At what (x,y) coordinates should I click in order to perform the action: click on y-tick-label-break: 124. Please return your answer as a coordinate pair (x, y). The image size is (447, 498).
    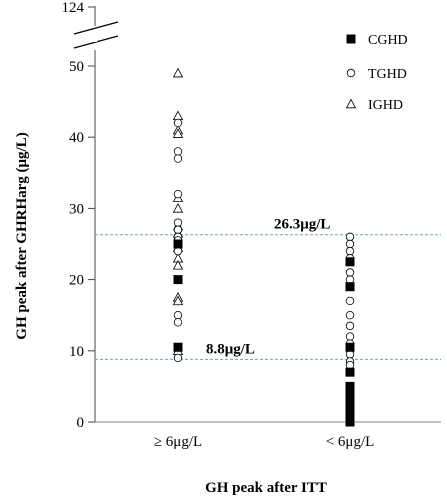
    Looking at the image, I should click on (73, 8).